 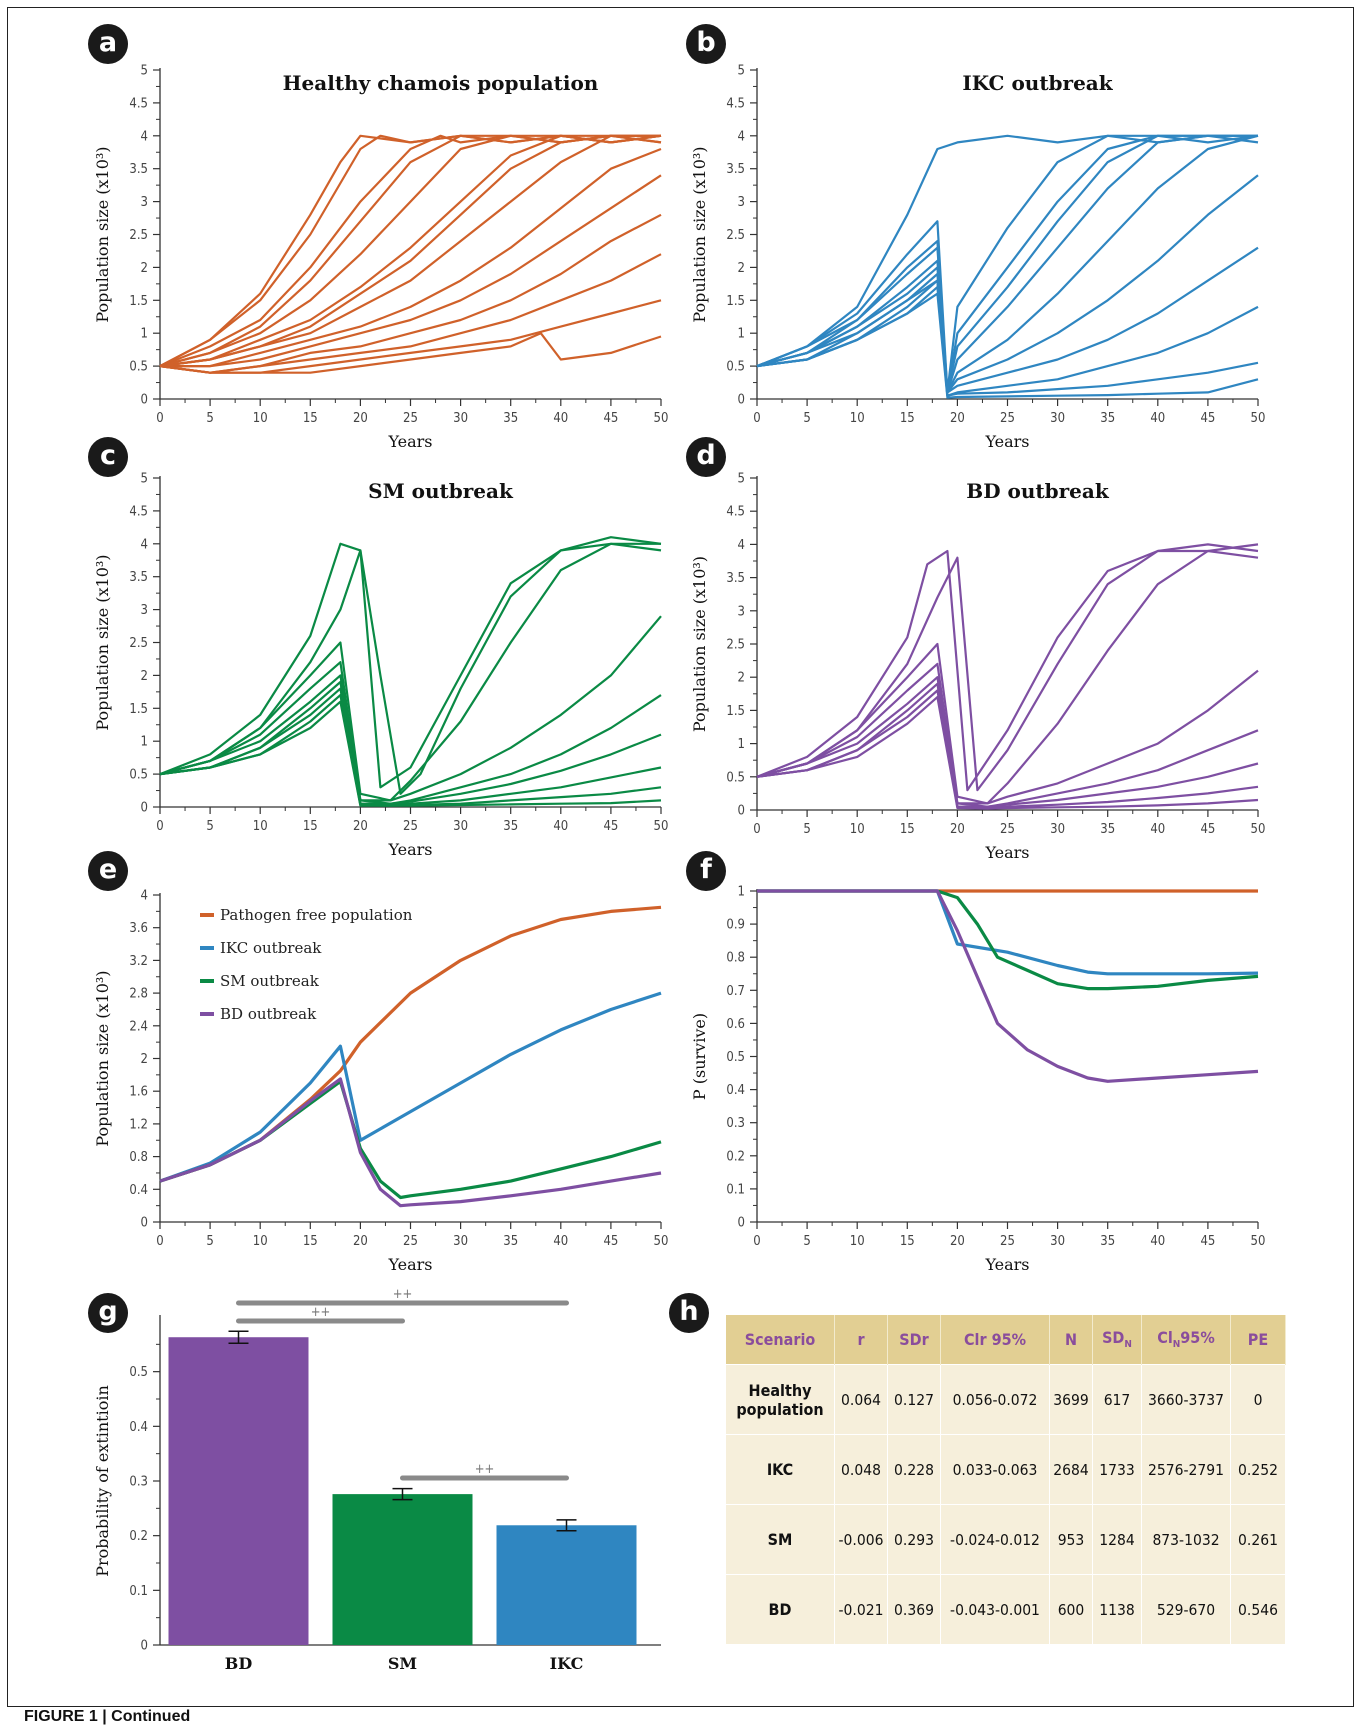 What do you see at coordinates (310, 418) in the screenshot?
I see `panel-a-x-tick-label: 15` at bounding box center [310, 418].